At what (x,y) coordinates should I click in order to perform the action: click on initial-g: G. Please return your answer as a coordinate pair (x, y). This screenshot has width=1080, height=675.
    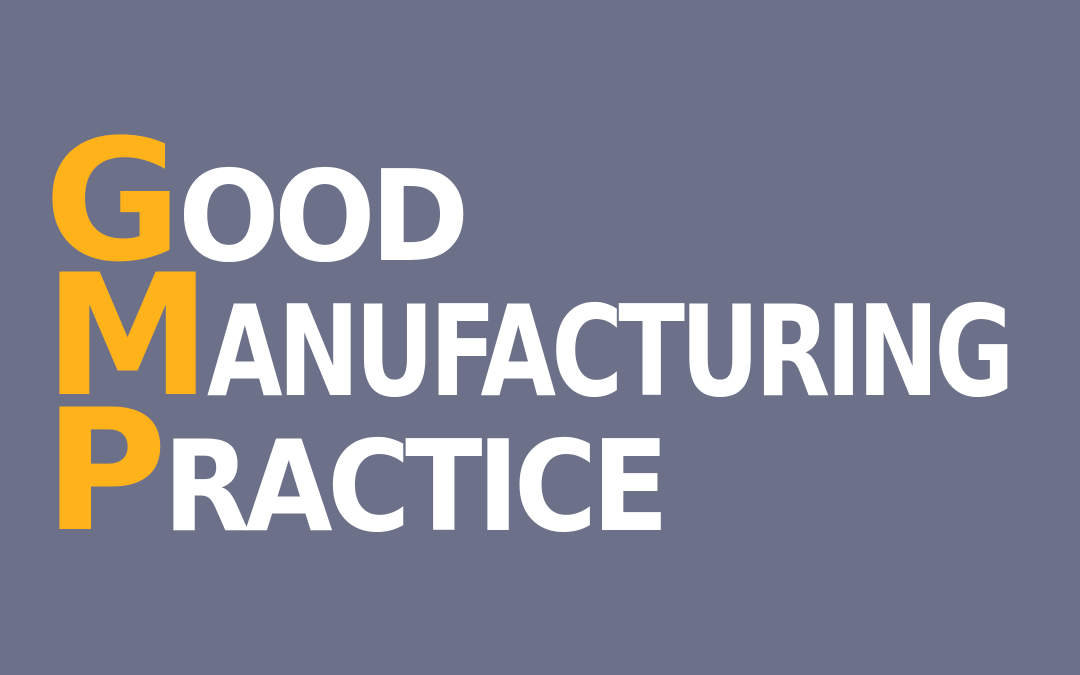
    Looking at the image, I should click on (113, 201).